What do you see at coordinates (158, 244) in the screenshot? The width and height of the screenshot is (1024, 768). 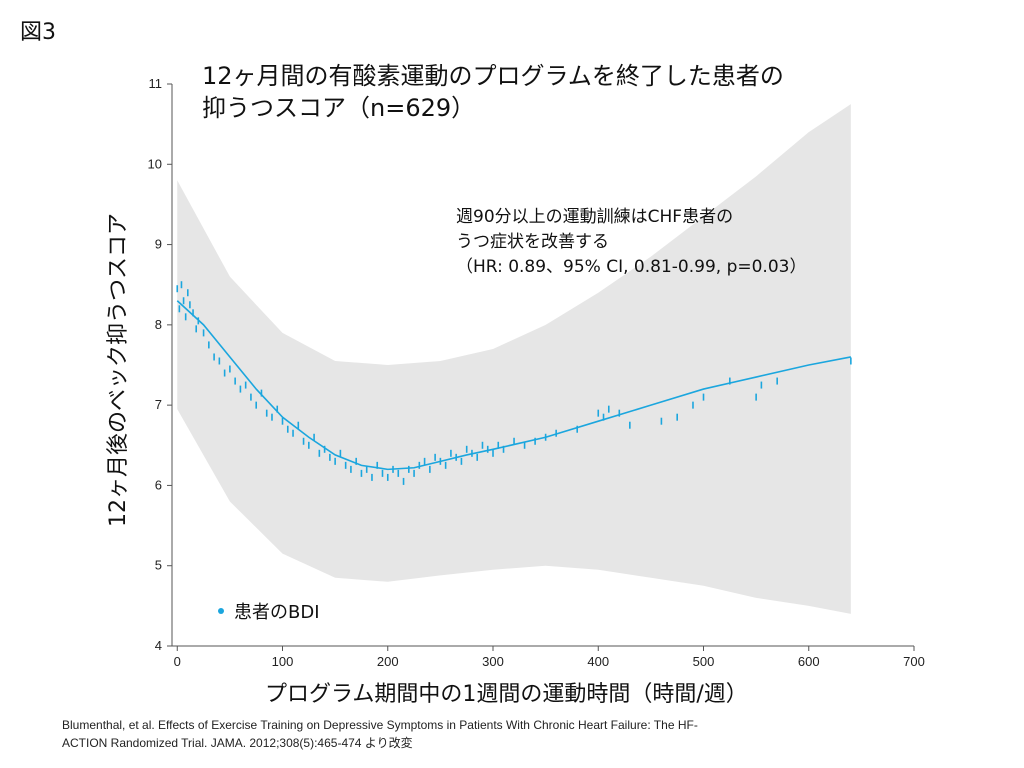 I see `y-tick-label: 9` at bounding box center [158, 244].